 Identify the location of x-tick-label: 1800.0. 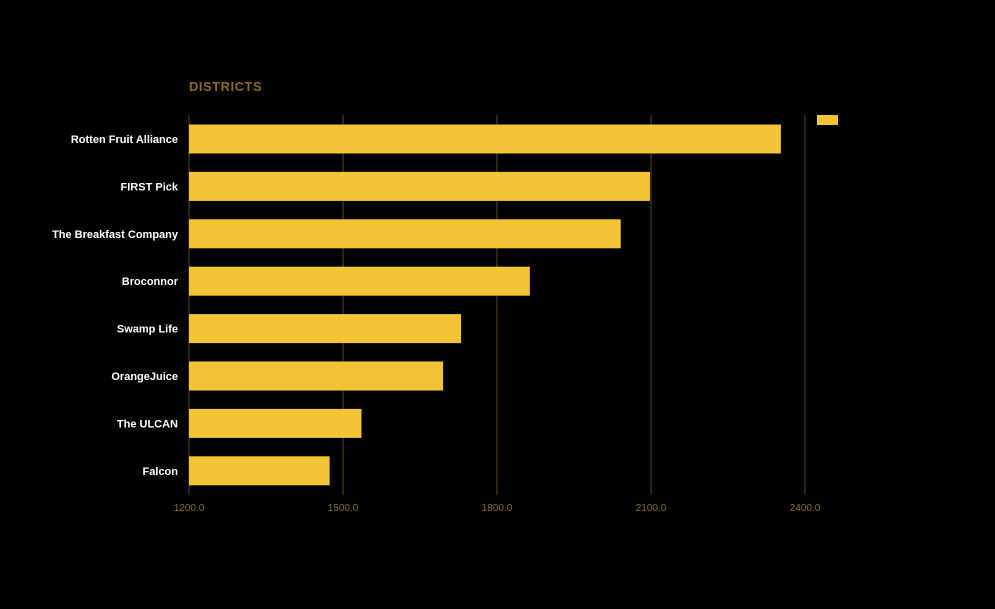
(497, 508).